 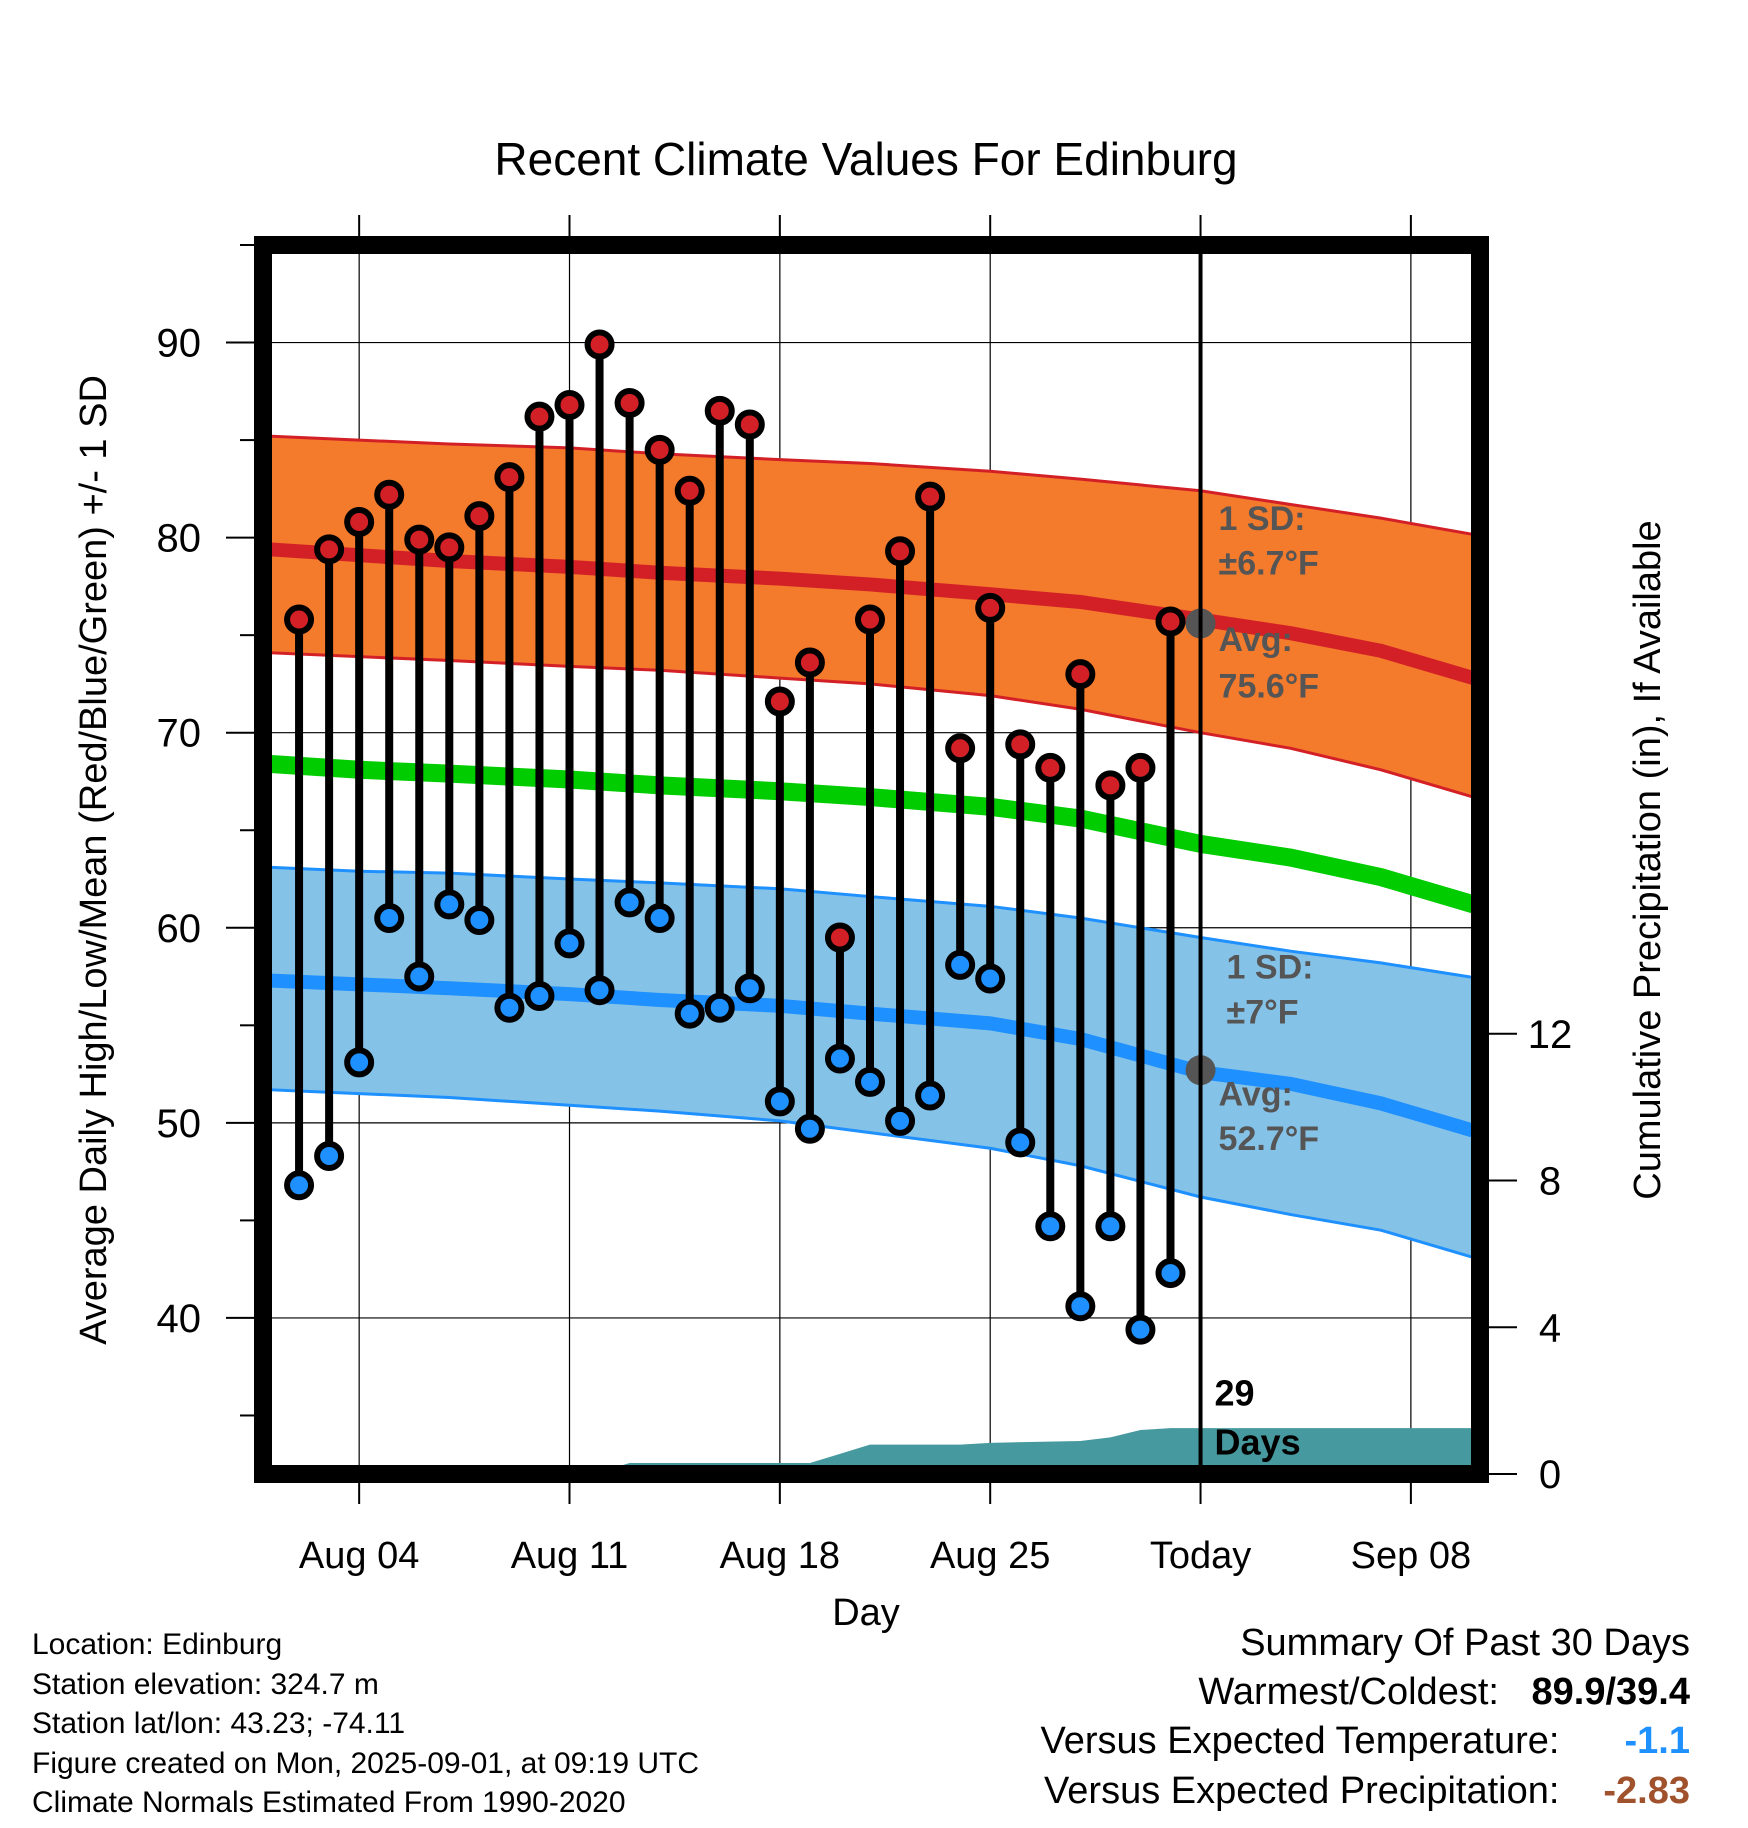 I want to click on days-count-label: 29, so click(x=1235, y=1393).